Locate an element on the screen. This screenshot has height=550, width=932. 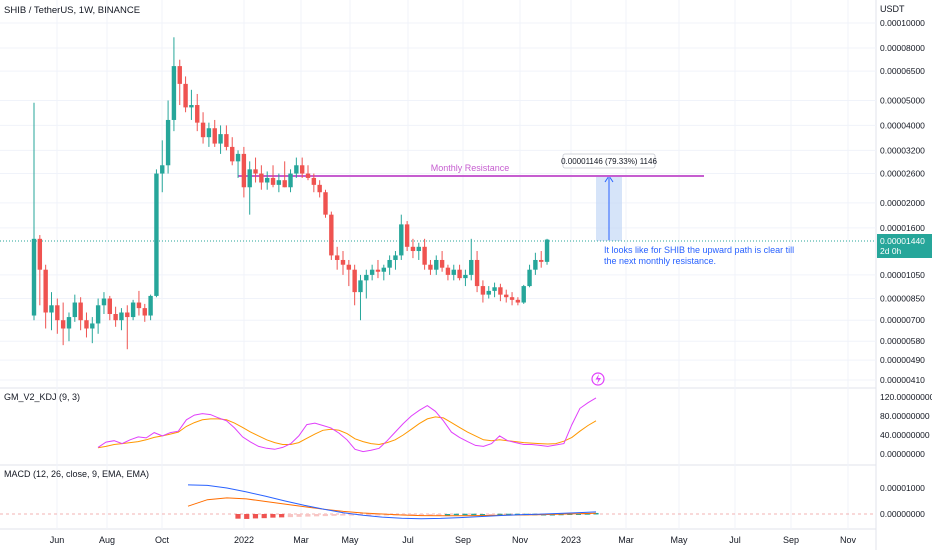
price-tick: 0.00002600 is located at coordinates (902, 174).